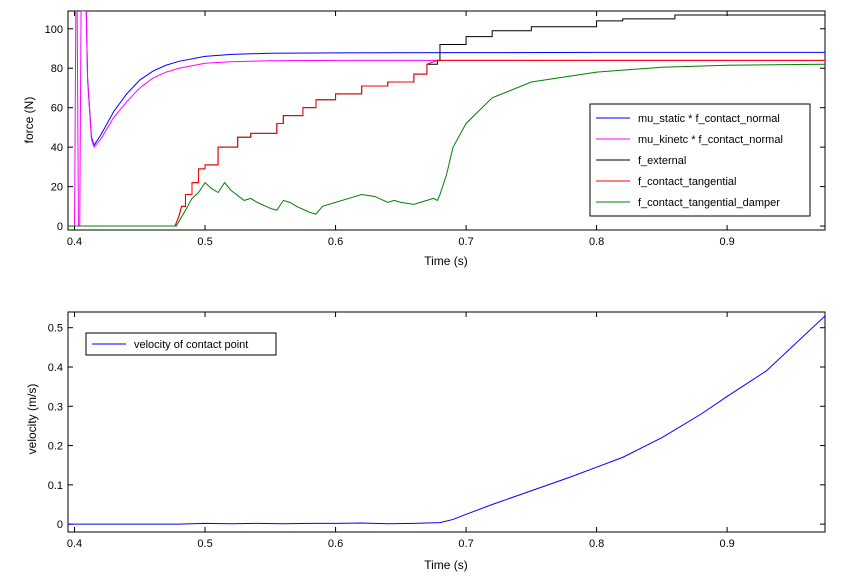 The width and height of the screenshot is (852, 581). I want to click on velocity-ytick-label: 0.1, so click(55, 486).